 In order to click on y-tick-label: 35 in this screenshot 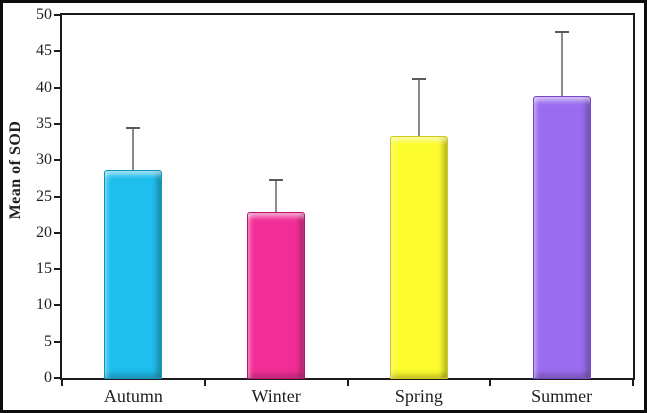, I will do `click(44, 123)`.